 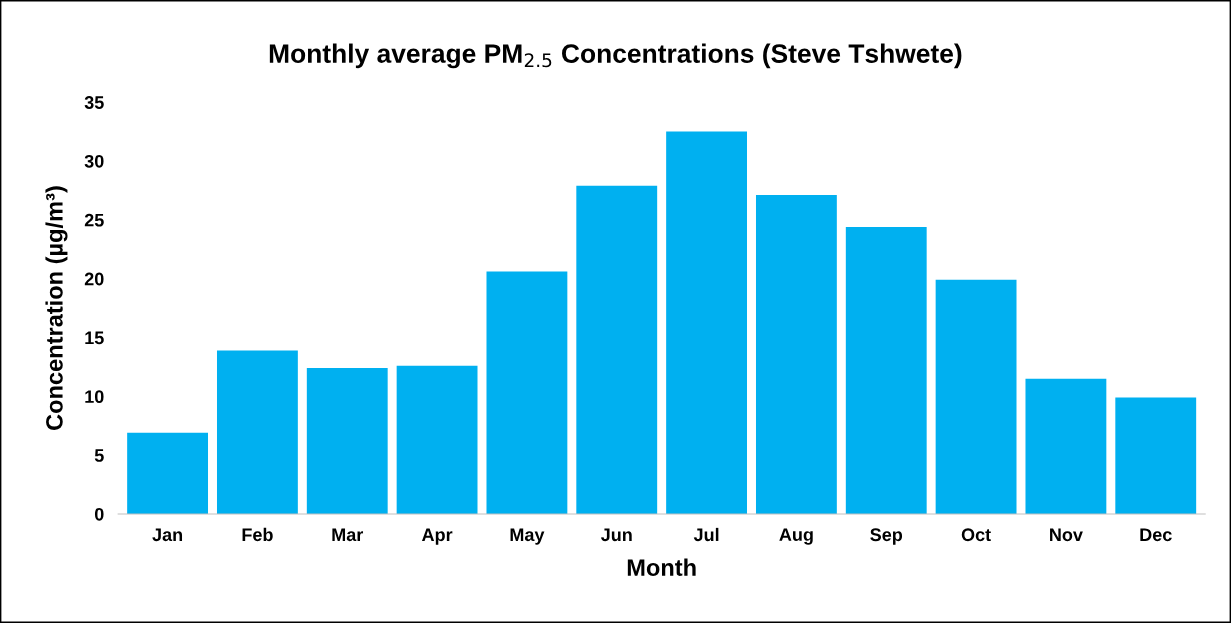 What do you see at coordinates (976, 535) in the screenshot?
I see `x-tick-label: Oct` at bounding box center [976, 535].